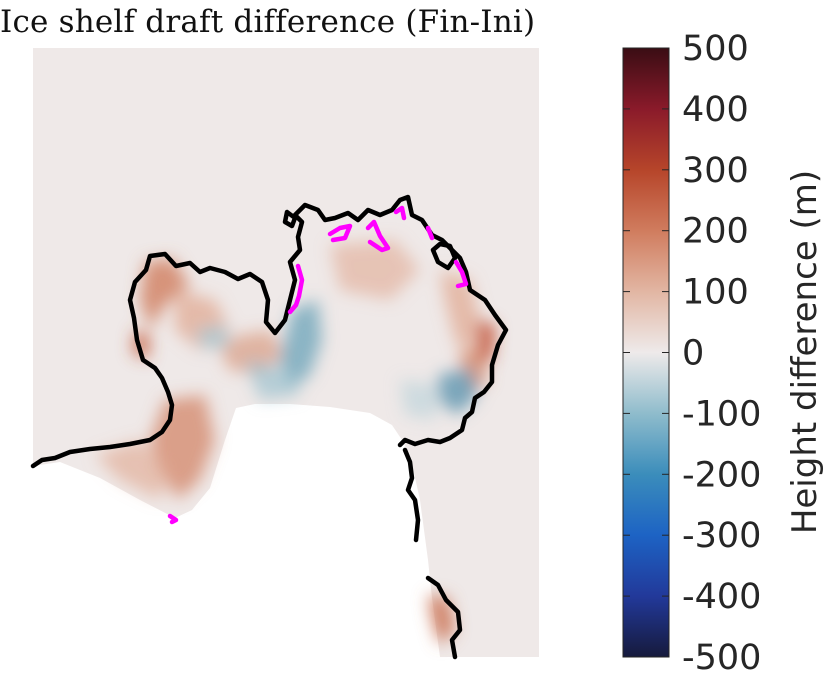 The image size is (827, 675). I want to click on chart-title: Ice shelf draft difference (Fin-Ini), so click(268, 22).